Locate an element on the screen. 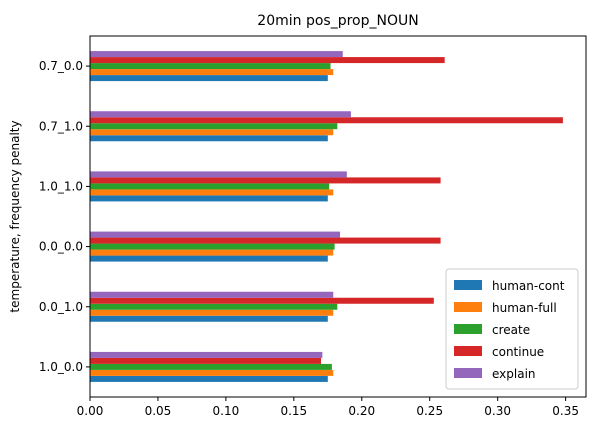  y-tick-label: 0.0_0.0 is located at coordinates (61, 247).